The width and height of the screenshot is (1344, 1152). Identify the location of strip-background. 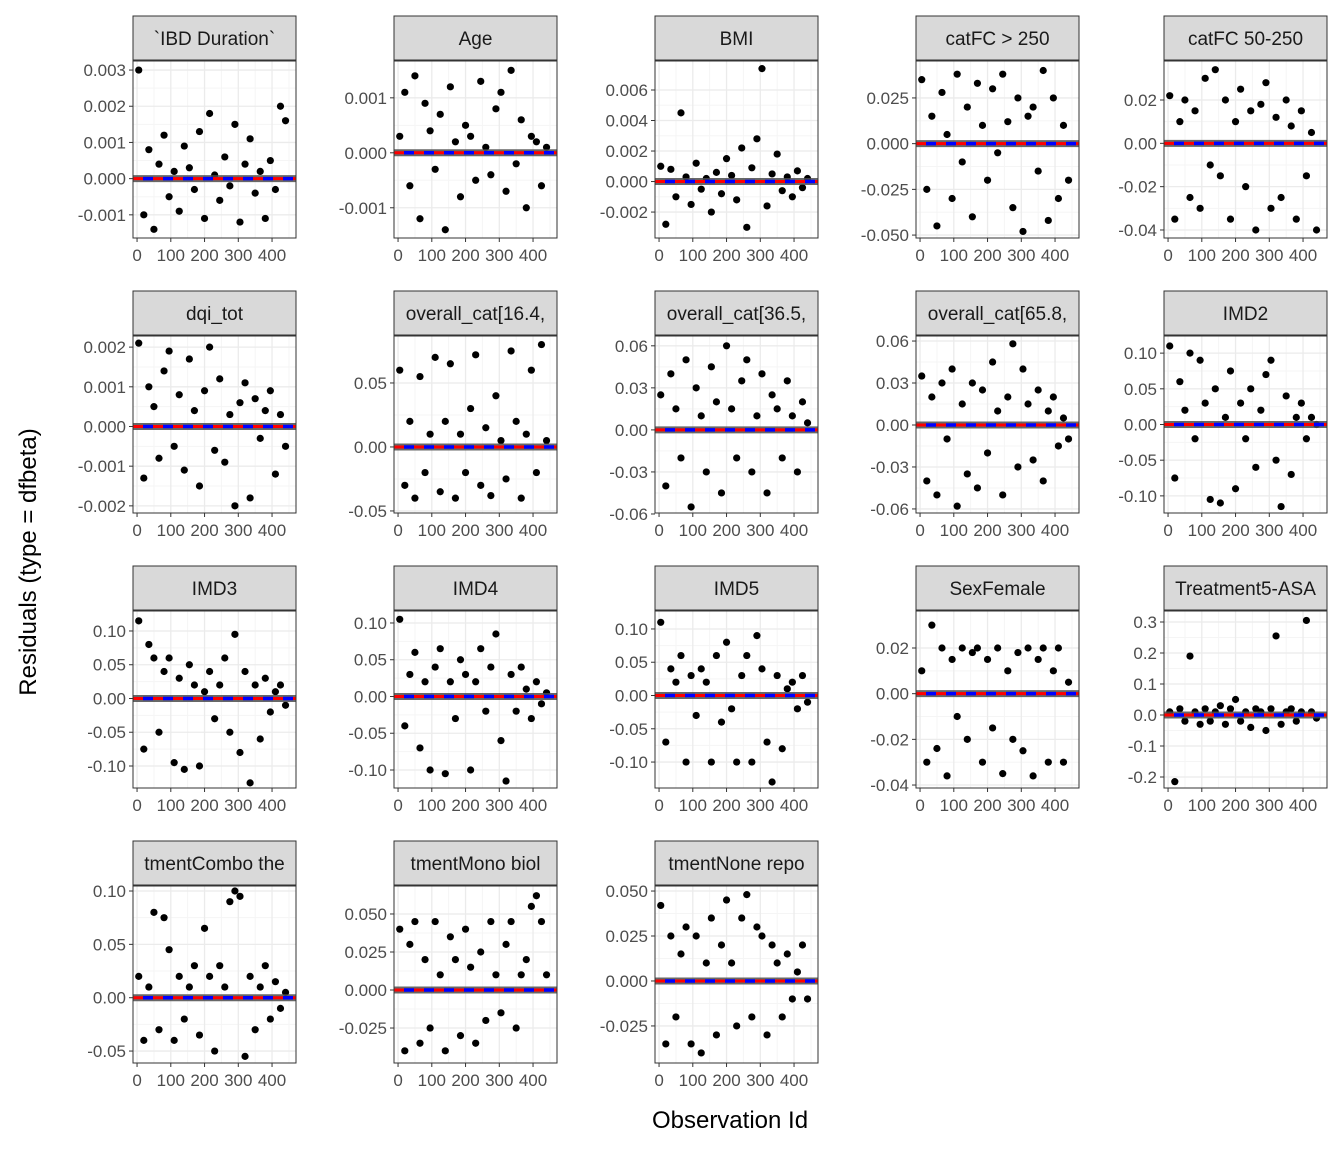
(475, 38).